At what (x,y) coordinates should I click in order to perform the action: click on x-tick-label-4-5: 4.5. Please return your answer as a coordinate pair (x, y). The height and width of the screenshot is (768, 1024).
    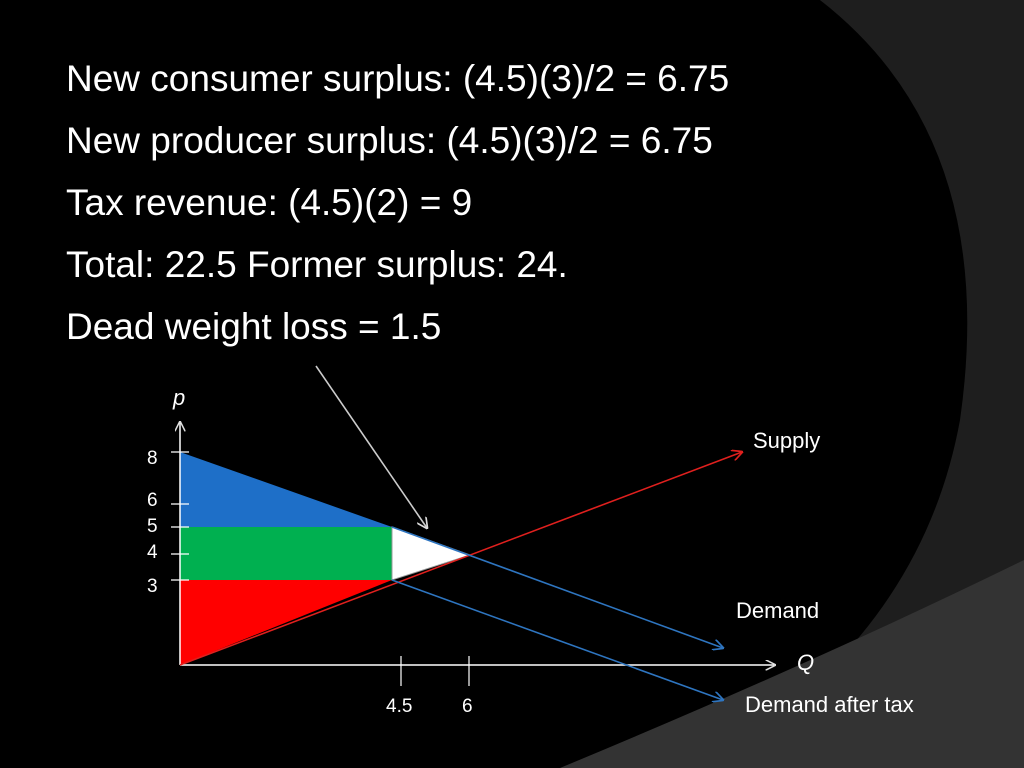
    Looking at the image, I should click on (399, 706).